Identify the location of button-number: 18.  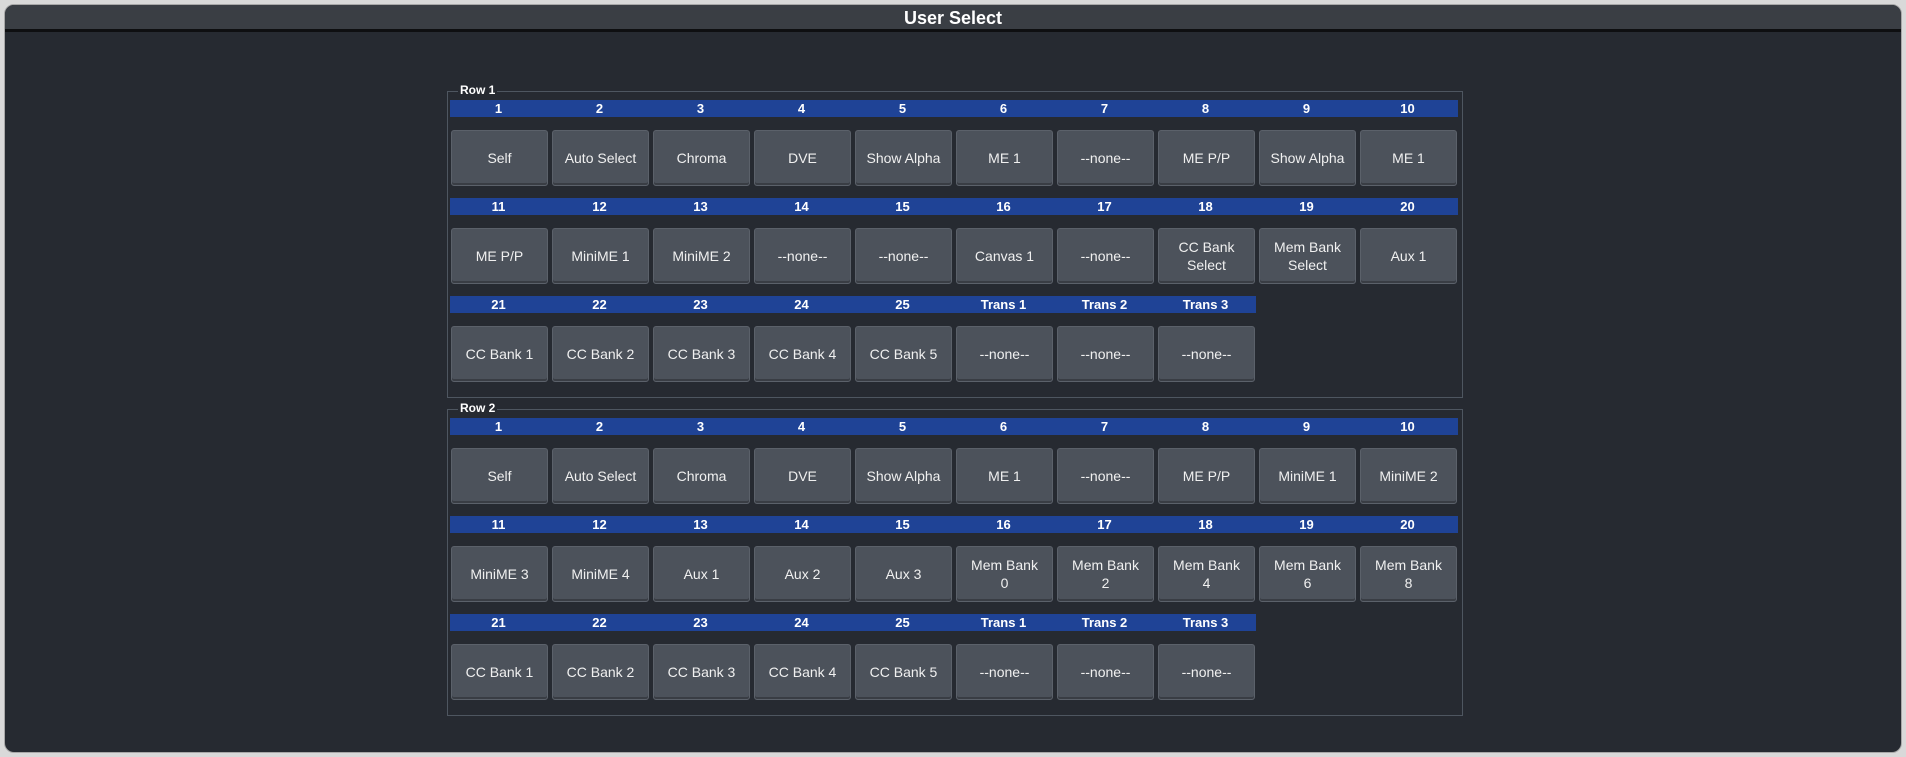
(1205, 524).